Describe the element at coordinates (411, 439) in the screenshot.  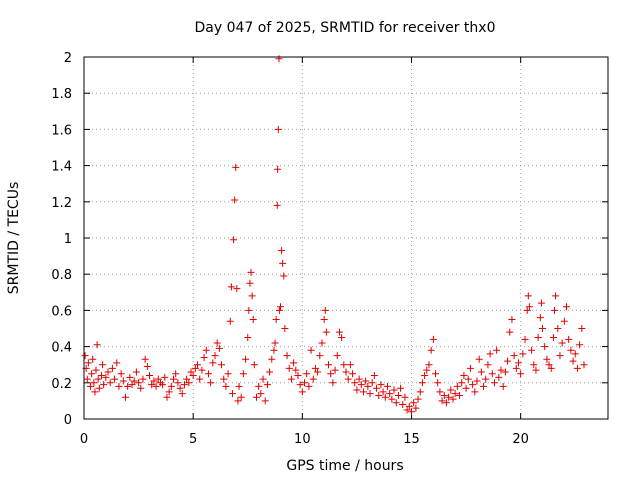
I see `x-tick-label: 15` at that location.